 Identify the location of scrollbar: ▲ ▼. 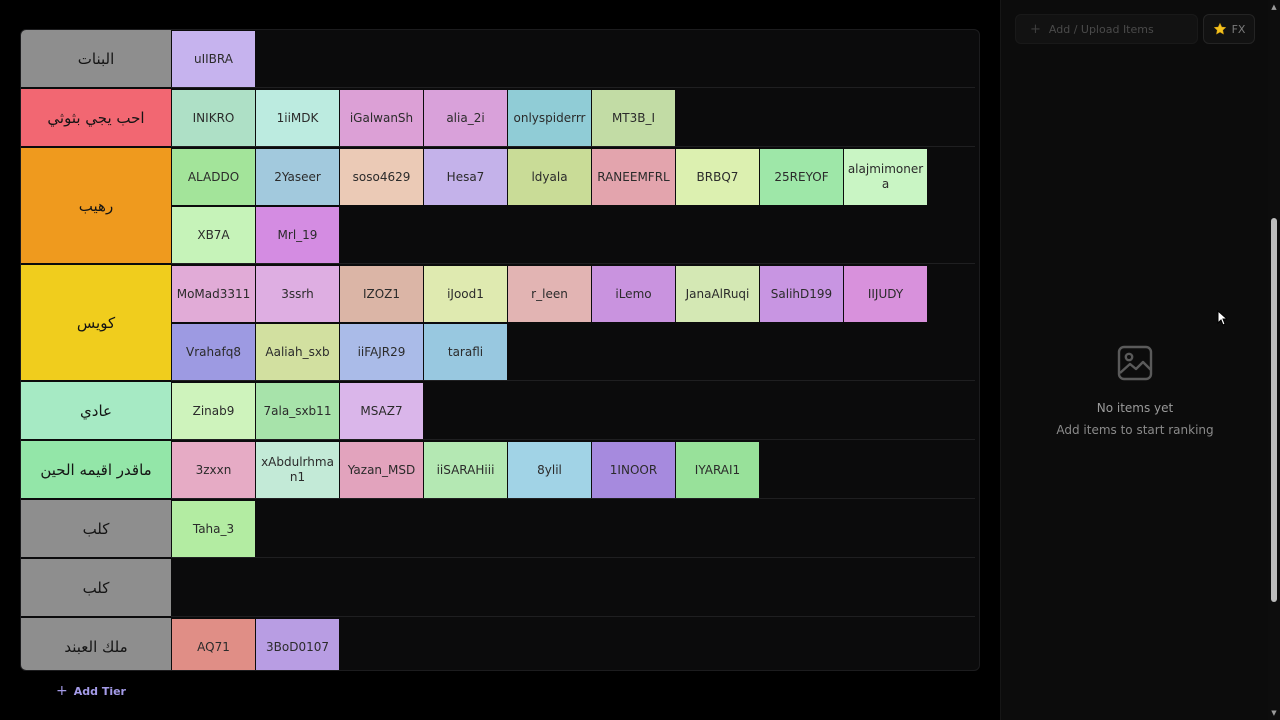
(1274, 360).